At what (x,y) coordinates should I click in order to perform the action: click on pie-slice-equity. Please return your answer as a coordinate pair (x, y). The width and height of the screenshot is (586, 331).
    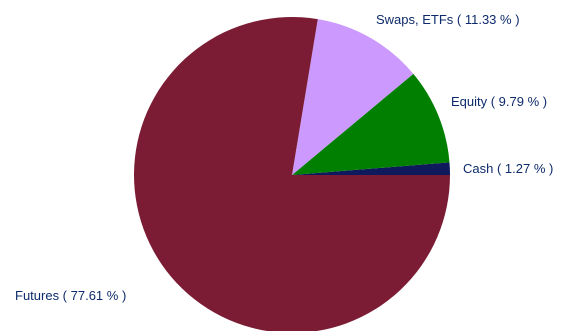
    Looking at the image, I should click on (371, 124).